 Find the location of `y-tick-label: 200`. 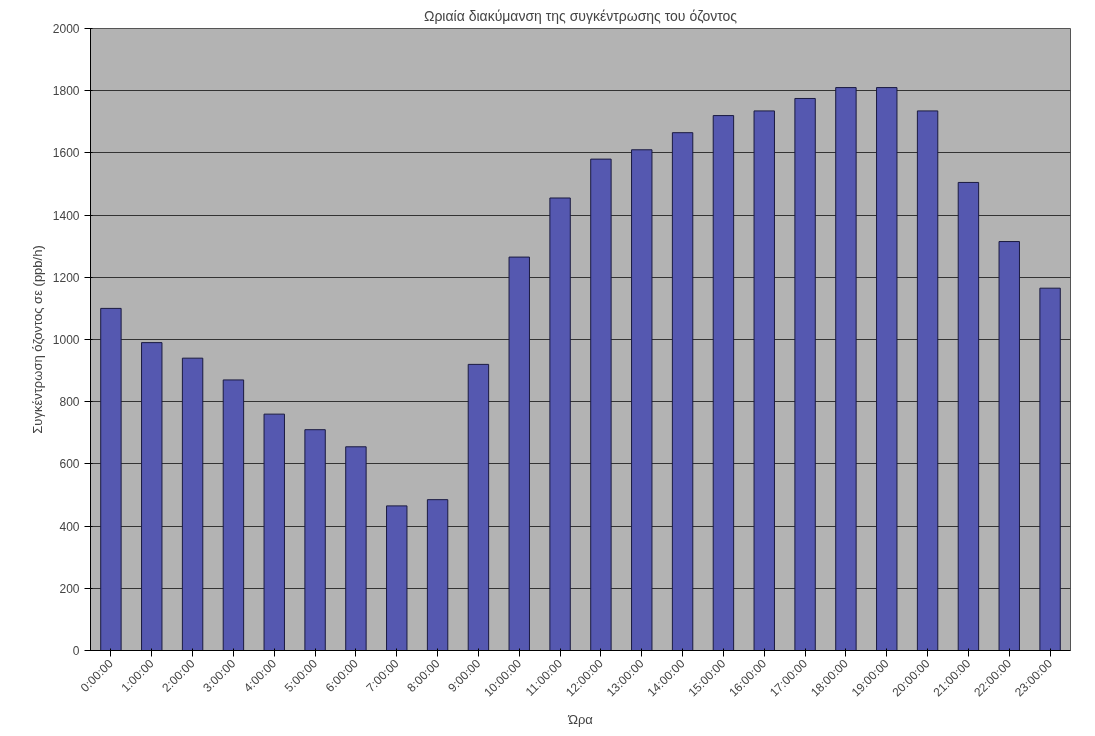

y-tick-label: 200 is located at coordinates (69, 588).